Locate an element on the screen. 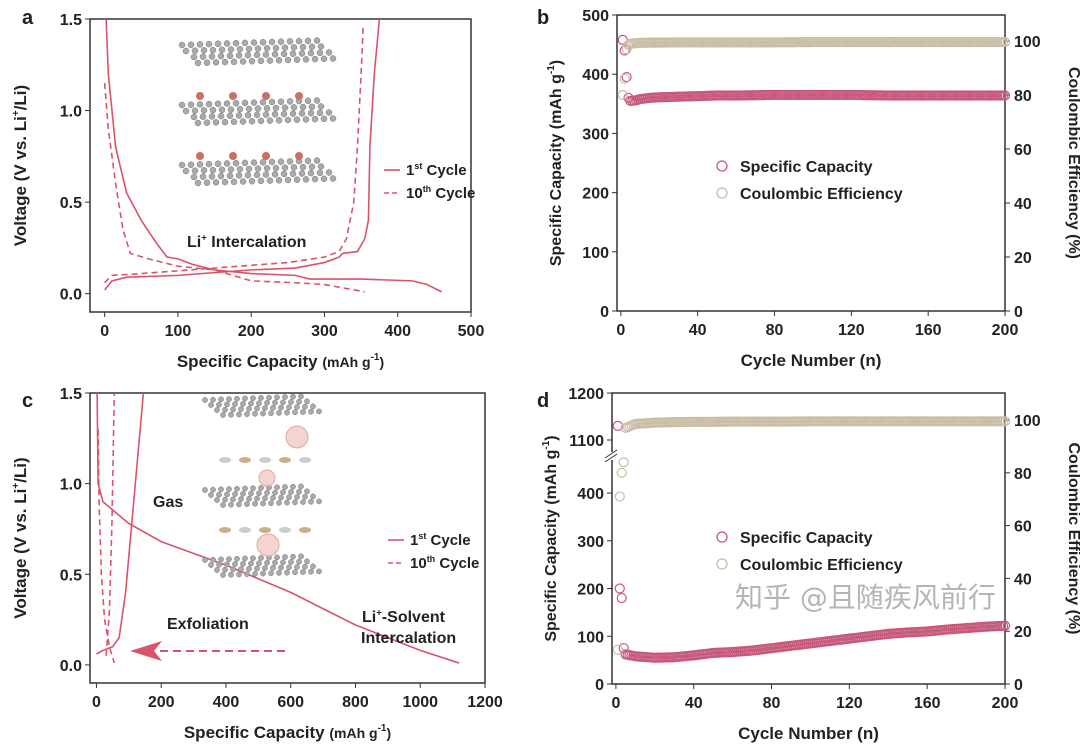  y-axis-label: Specific Capacity (mAh g-1) is located at coordinates (555, 163).